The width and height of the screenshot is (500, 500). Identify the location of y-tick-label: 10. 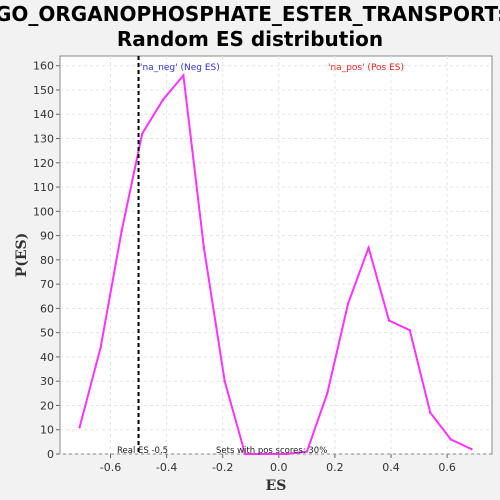
(47, 430).